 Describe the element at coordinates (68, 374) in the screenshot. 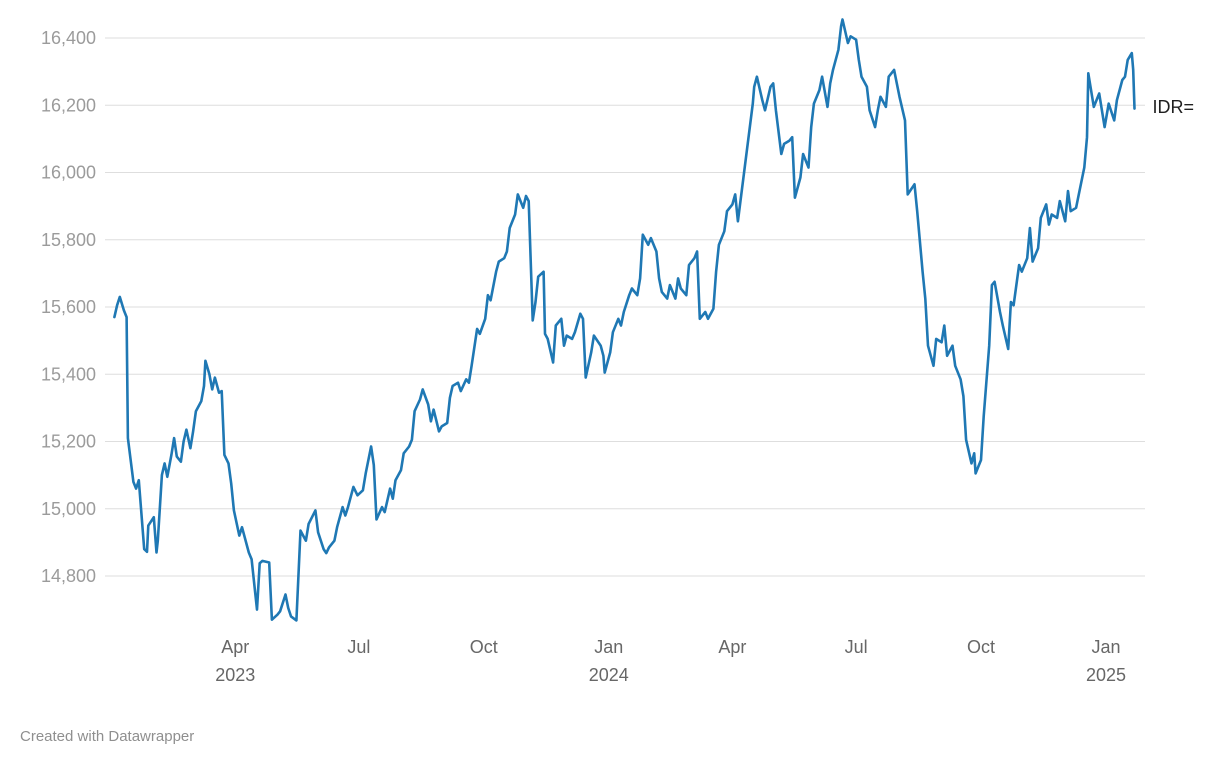

I see `y-tick-label: 15,400` at that location.